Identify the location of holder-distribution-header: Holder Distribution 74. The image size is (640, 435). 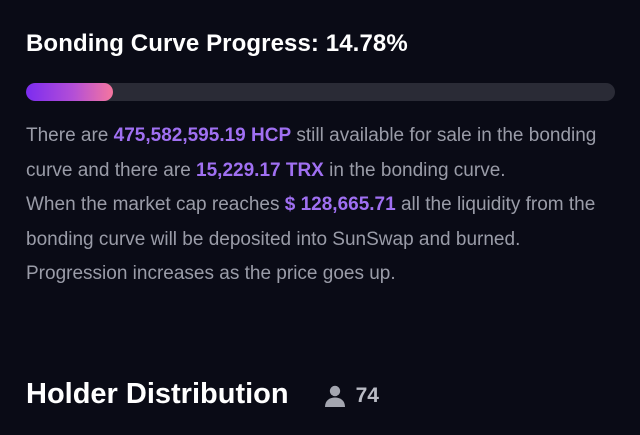
(202, 394).